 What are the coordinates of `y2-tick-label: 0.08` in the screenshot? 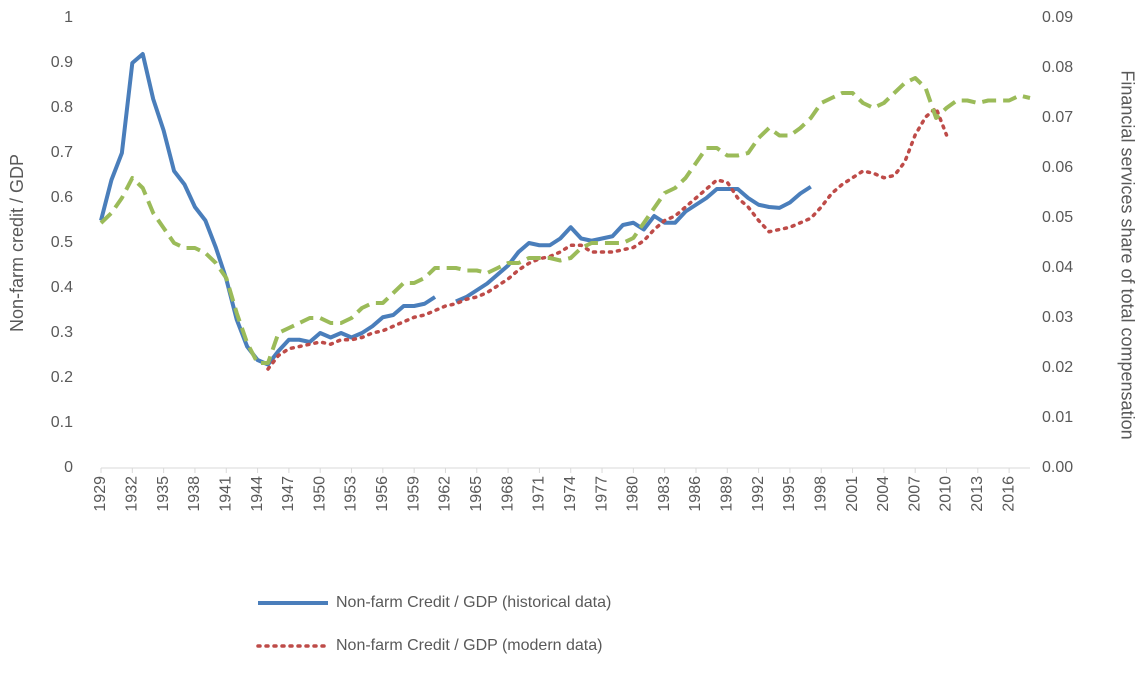 It's located at (1057, 67).